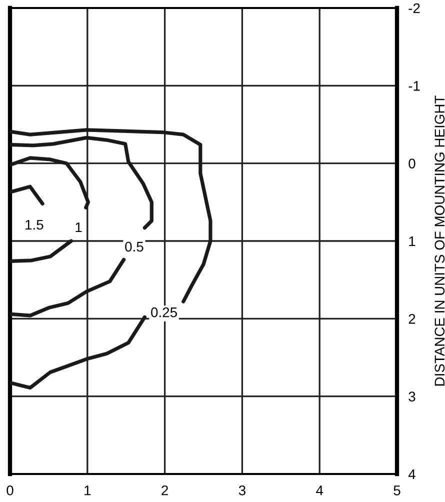 This screenshot has width=445, height=502. I want to click on y-tick-label: -2, so click(414, 8).